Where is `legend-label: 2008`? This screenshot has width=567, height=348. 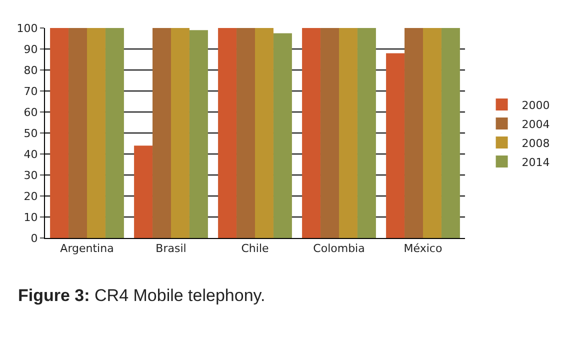
legend-label: 2008 is located at coordinates (536, 143).